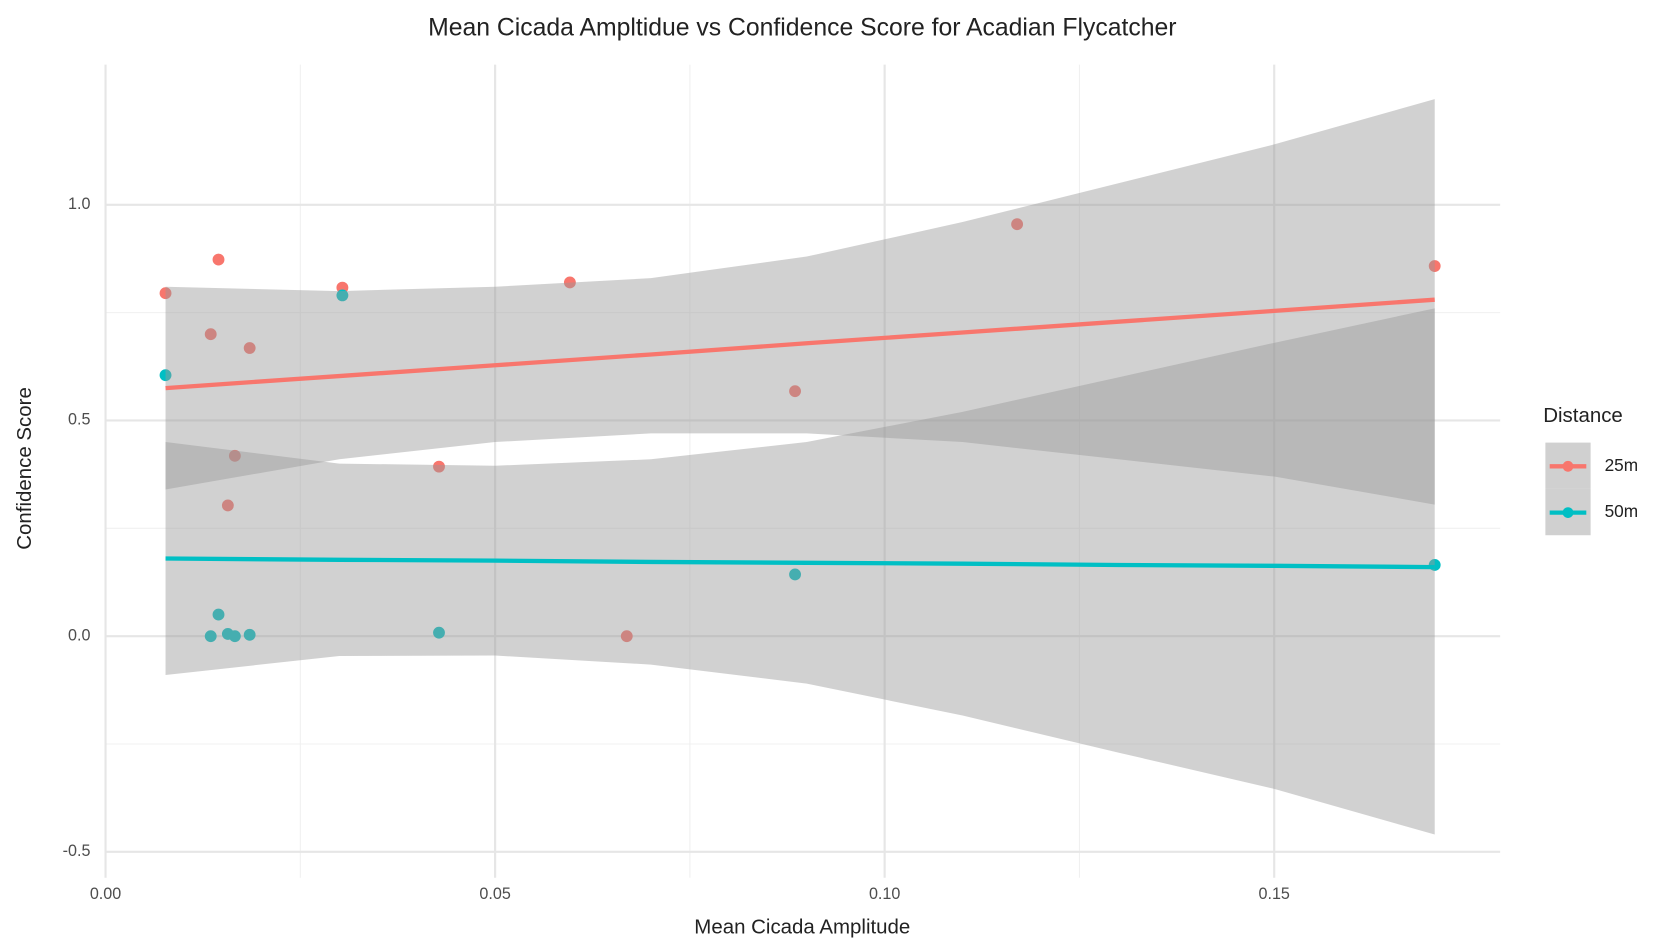 The height and width of the screenshot is (952, 1680). Describe the element at coordinates (77, 851) in the screenshot. I see `y-tick-label: -0.5` at that location.